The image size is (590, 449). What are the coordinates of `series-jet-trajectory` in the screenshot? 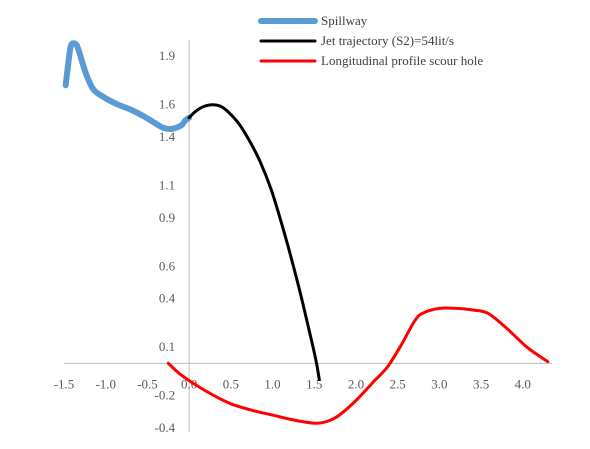 It's located at (254, 242).